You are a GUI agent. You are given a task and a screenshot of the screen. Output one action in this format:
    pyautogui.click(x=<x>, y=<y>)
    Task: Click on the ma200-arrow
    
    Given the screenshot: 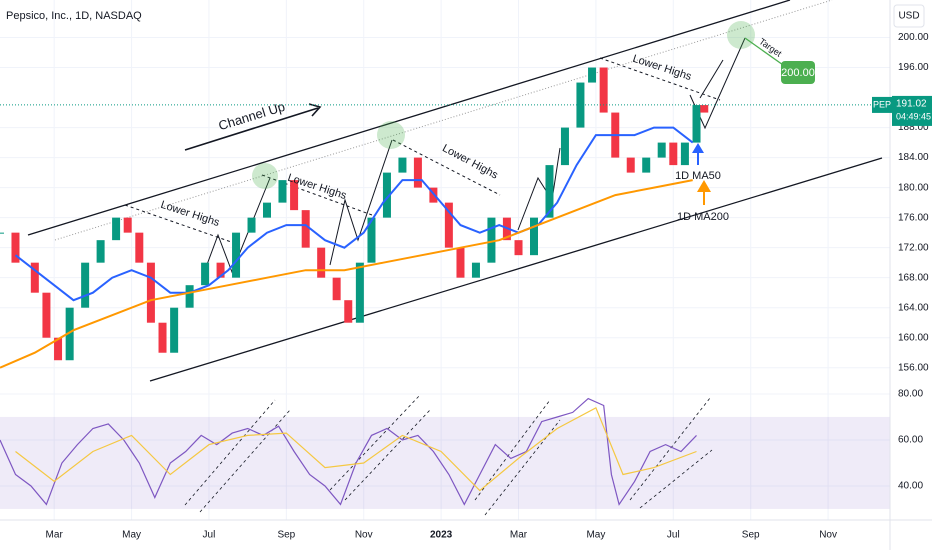 What is the action you would take?
    pyautogui.click(x=704, y=192)
    